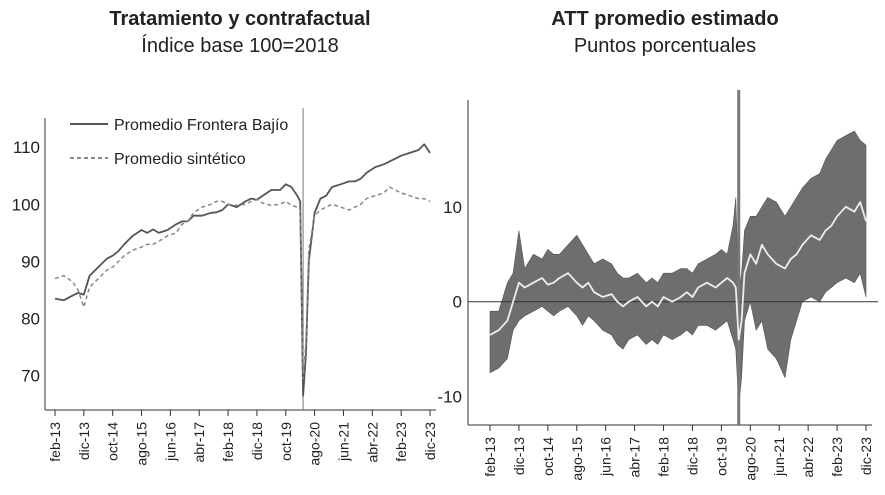  I want to click on left-xtick-label: feb-23, so click(401, 442).